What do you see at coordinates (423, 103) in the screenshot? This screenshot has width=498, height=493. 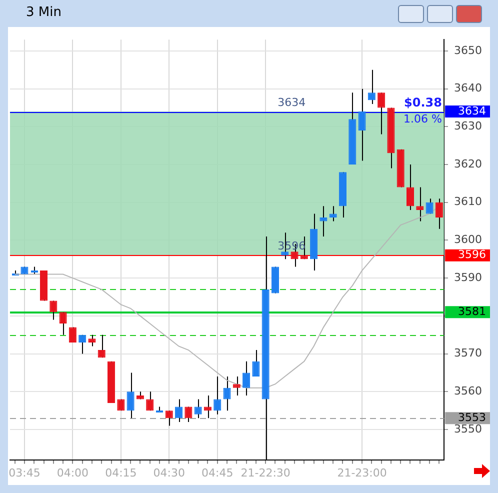 I see `annotation: $0.38` at bounding box center [423, 103].